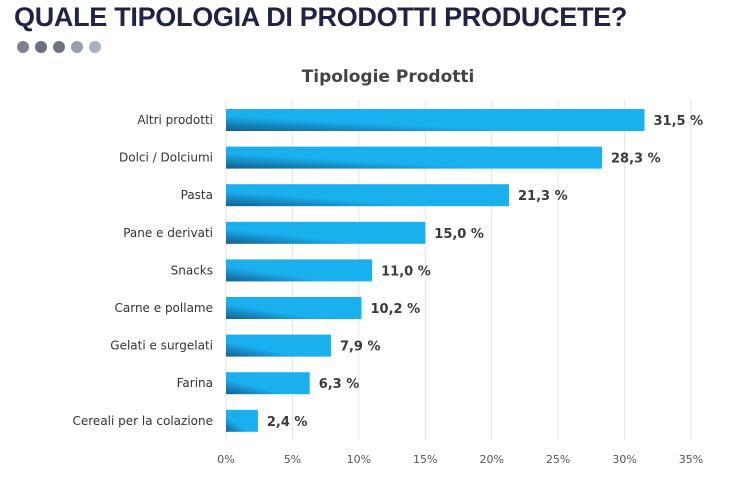  What do you see at coordinates (192, 270) in the screenshot?
I see `category-label: Snacks` at bounding box center [192, 270].